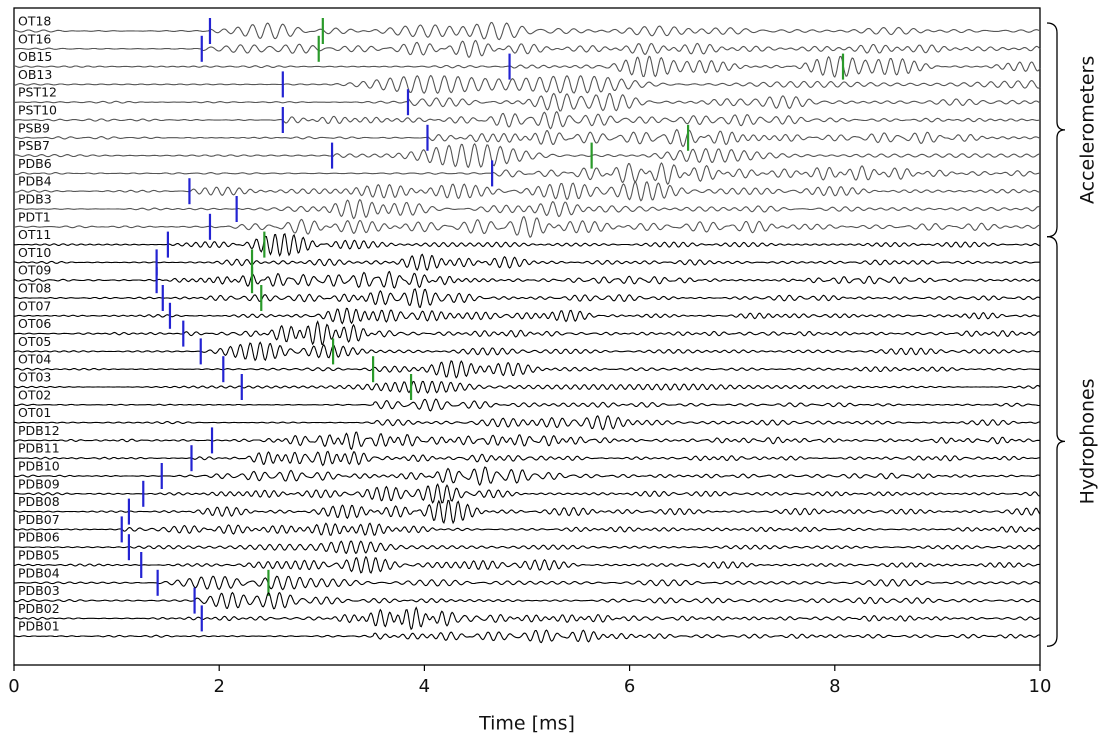  I want to click on trace-label: PST10, so click(37, 110).